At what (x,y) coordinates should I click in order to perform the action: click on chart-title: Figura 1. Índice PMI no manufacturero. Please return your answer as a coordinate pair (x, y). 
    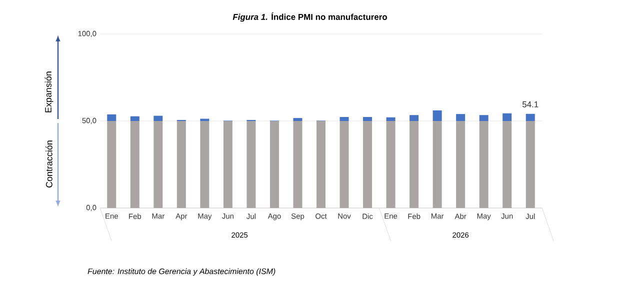
    Looking at the image, I should click on (309, 17).